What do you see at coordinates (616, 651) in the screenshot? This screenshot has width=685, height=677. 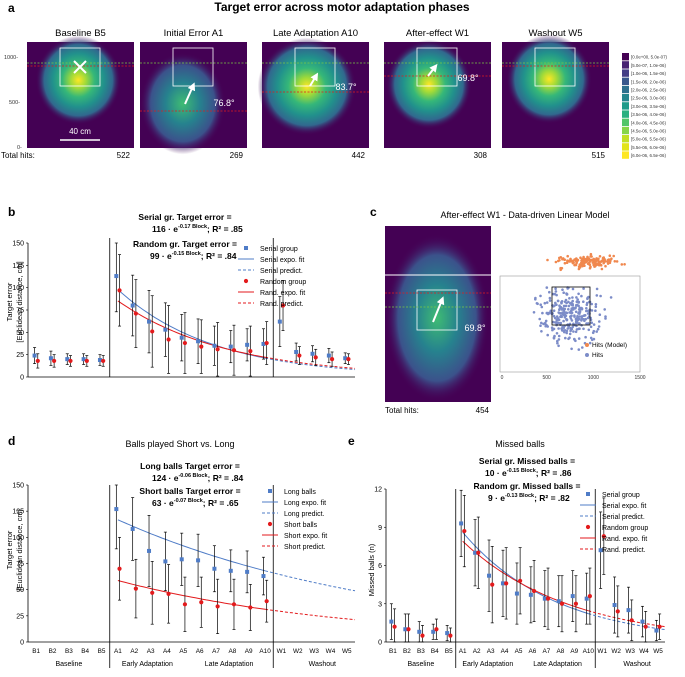 I see `x-tick-label: W2` at bounding box center [616, 651].